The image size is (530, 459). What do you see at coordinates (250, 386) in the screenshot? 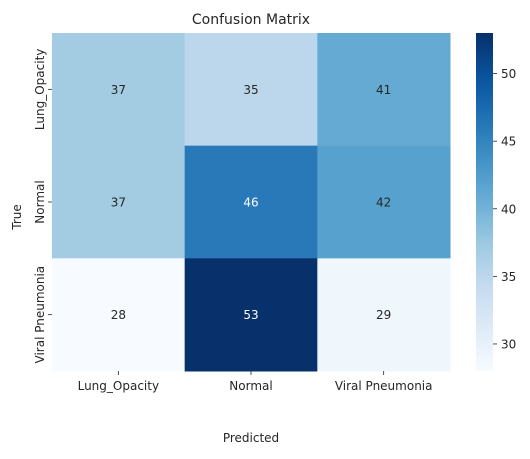
I see `x-tick-label: Normal` at bounding box center [250, 386].